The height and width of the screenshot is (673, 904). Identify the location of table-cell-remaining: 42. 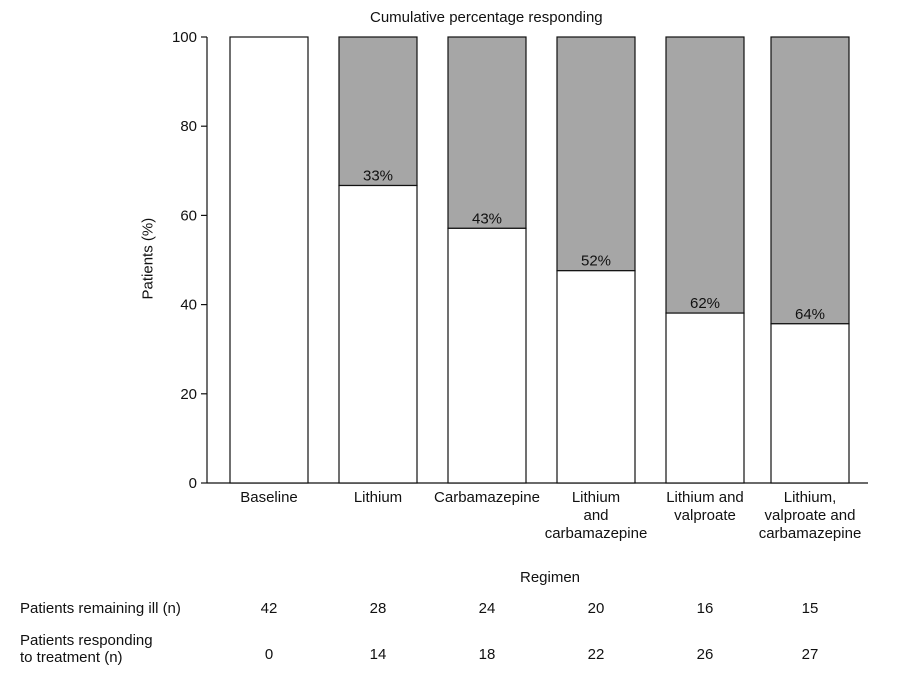
(269, 608).